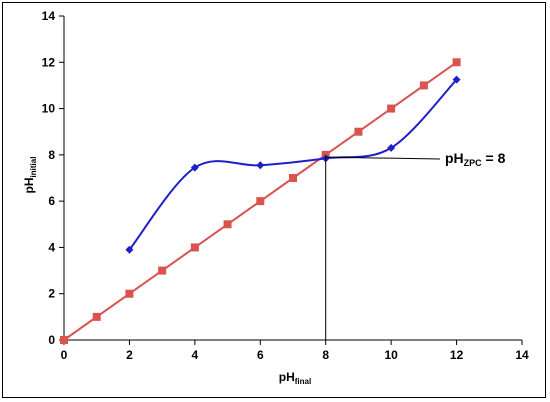  I want to click on y-tick-label: 12, so click(49, 62).